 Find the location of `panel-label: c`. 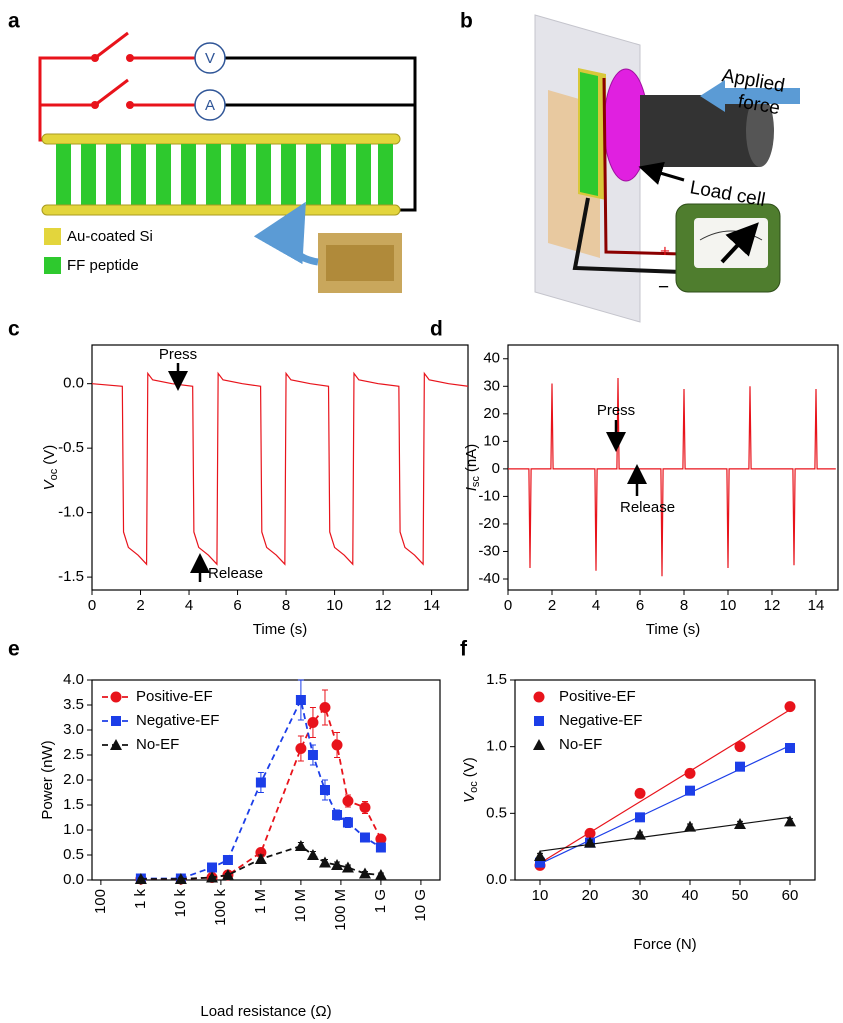

panel-label: c is located at coordinates (14, 329).